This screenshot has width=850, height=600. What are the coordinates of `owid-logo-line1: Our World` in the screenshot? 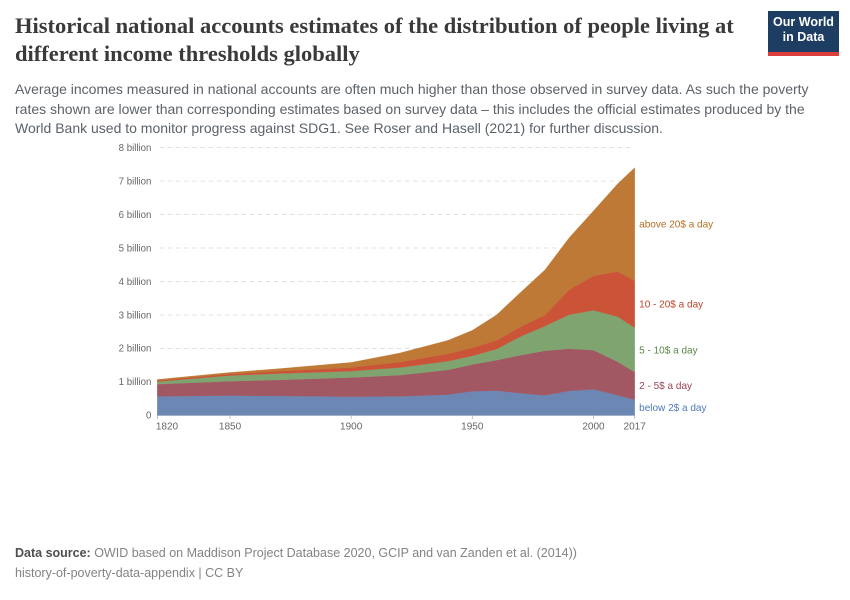 It's located at (803, 22).